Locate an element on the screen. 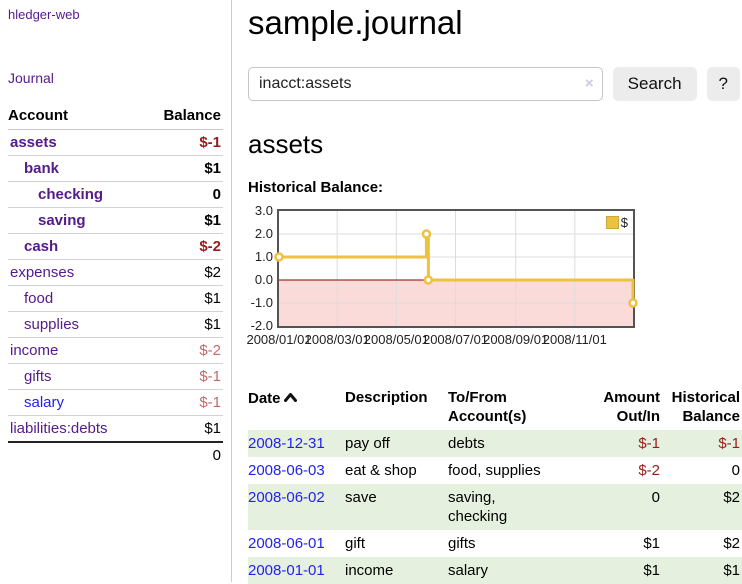 The height and width of the screenshot is (584, 742). account-link-supplies: supplies is located at coordinates (52, 324).